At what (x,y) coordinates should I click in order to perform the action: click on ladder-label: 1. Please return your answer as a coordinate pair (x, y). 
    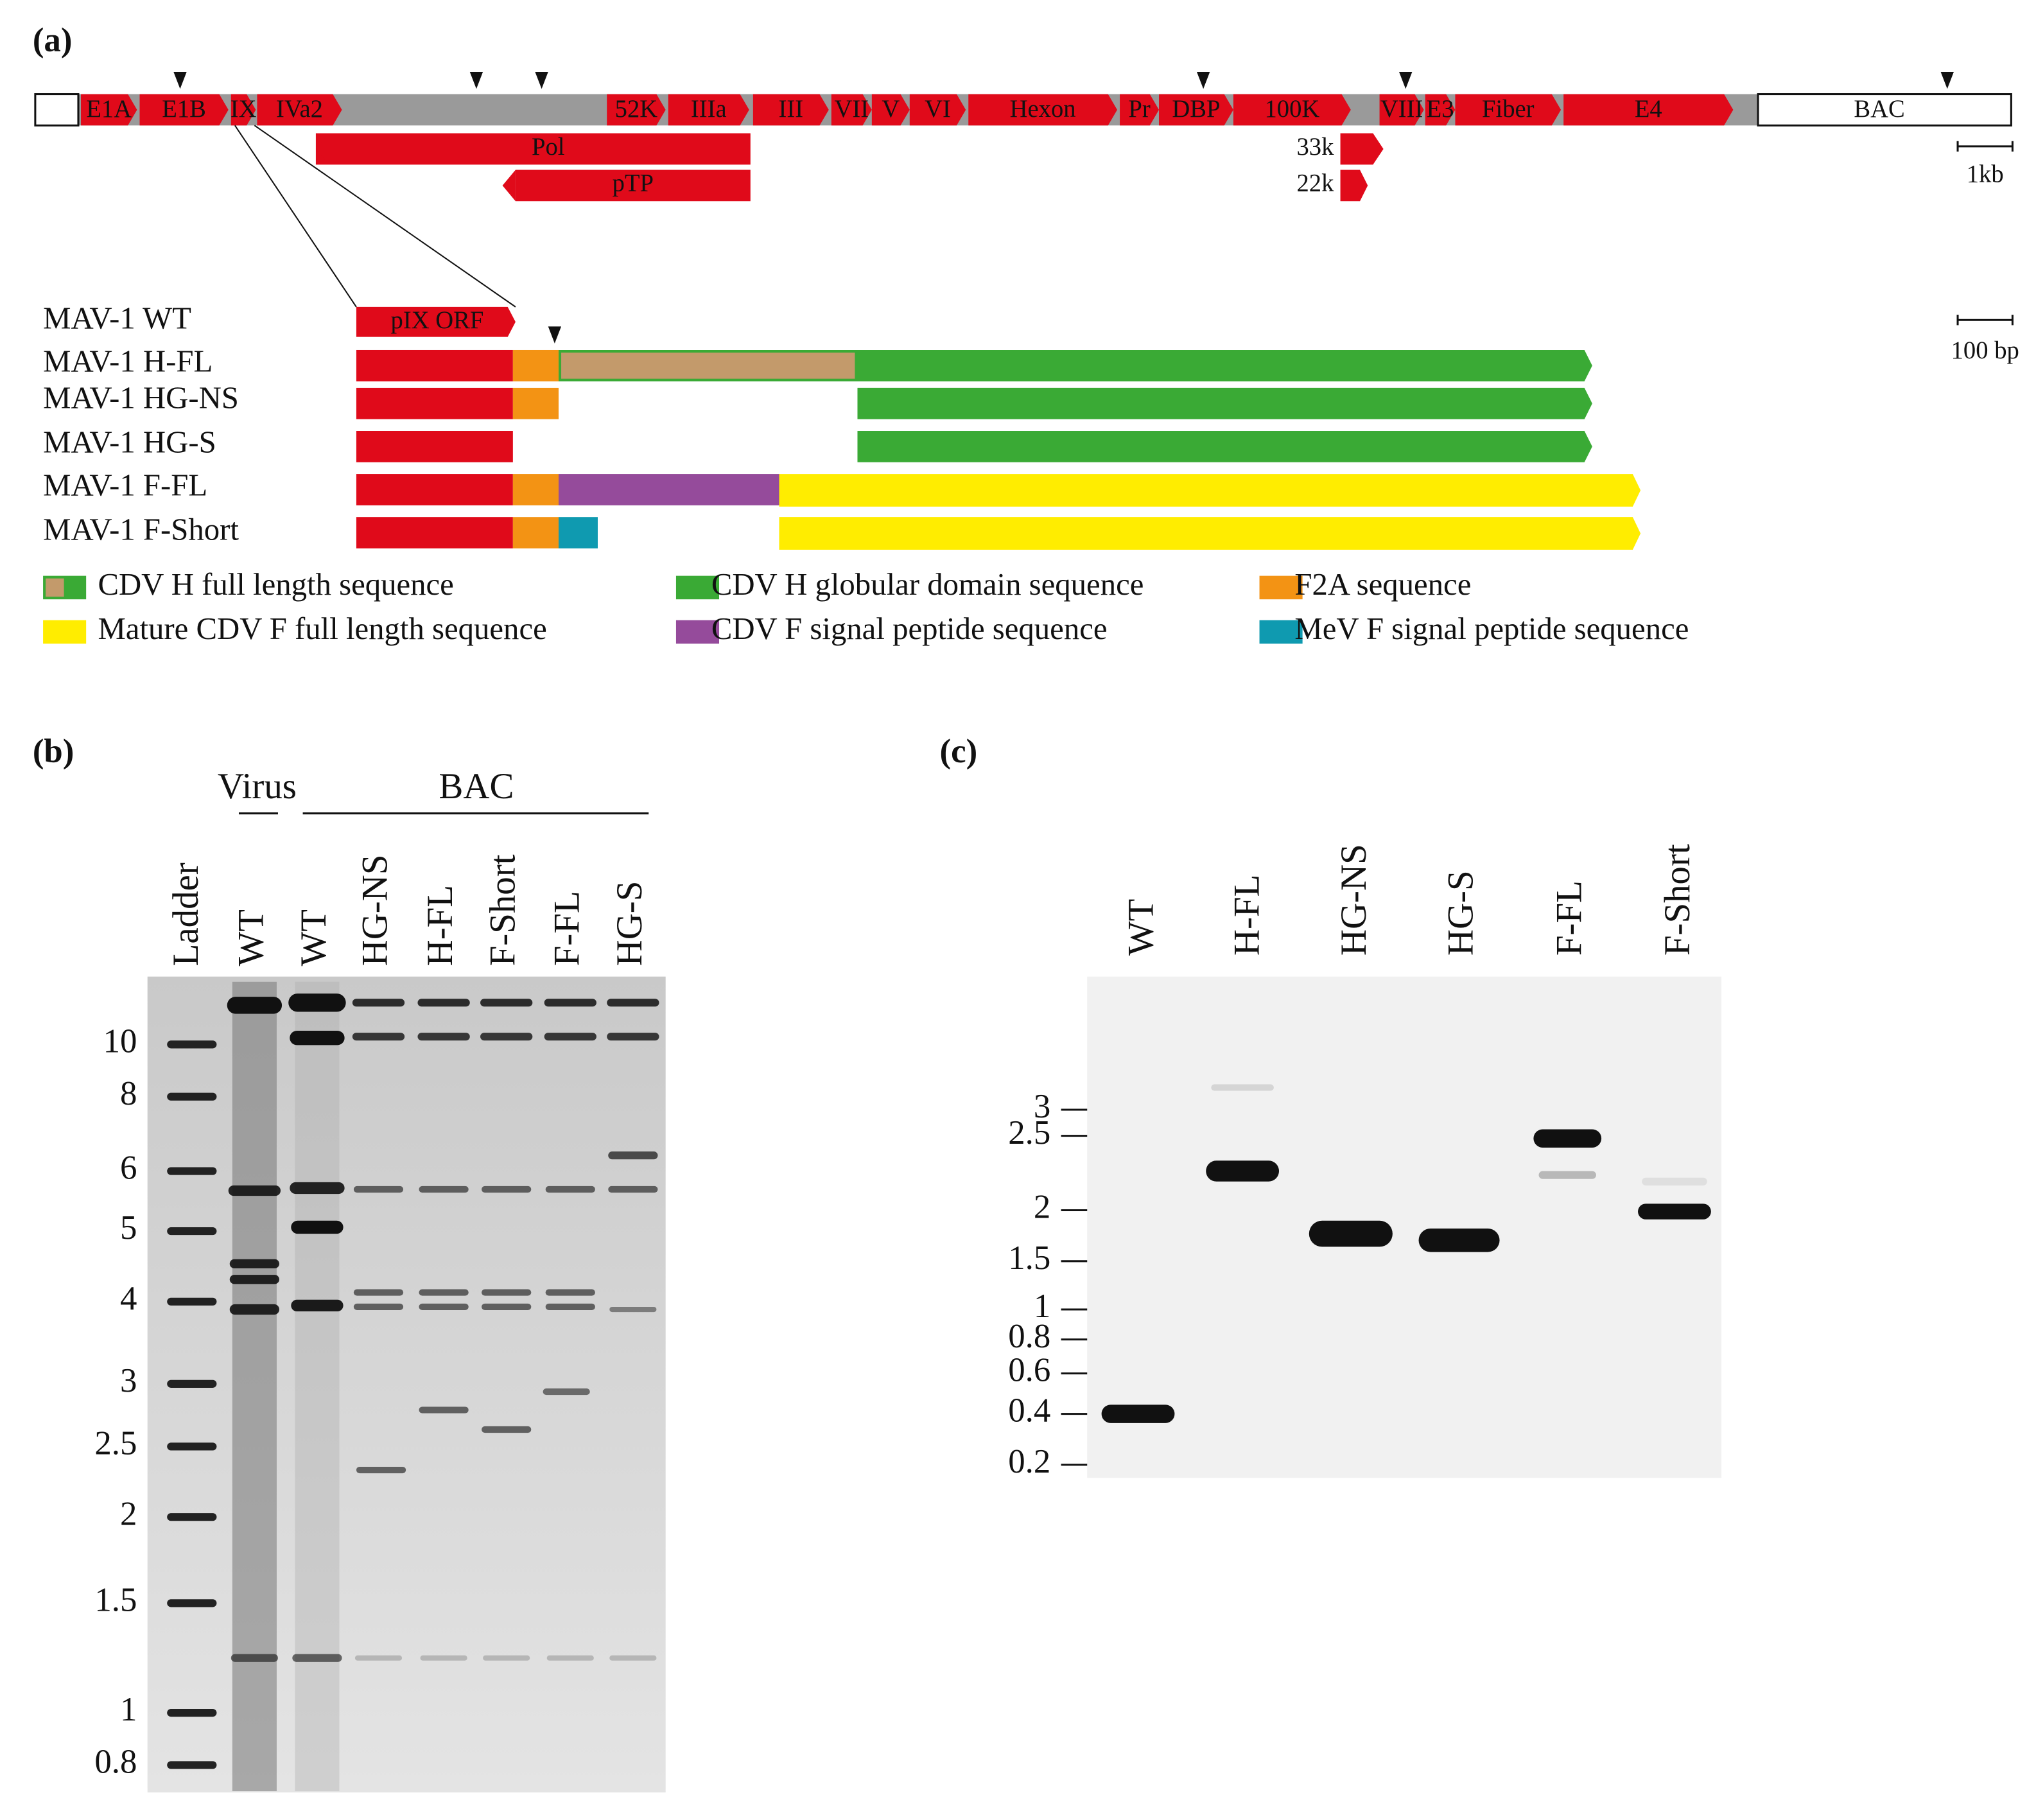
    Looking at the image, I should click on (128, 1709).